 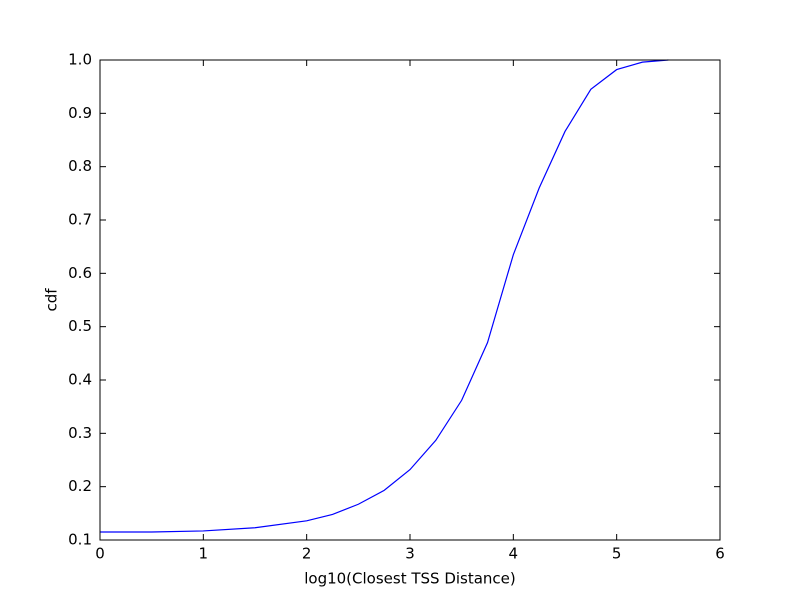 What do you see at coordinates (80, 166) in the screenshot?
I see `y-tick-label: 0.8` at bounding box center [80, 166].